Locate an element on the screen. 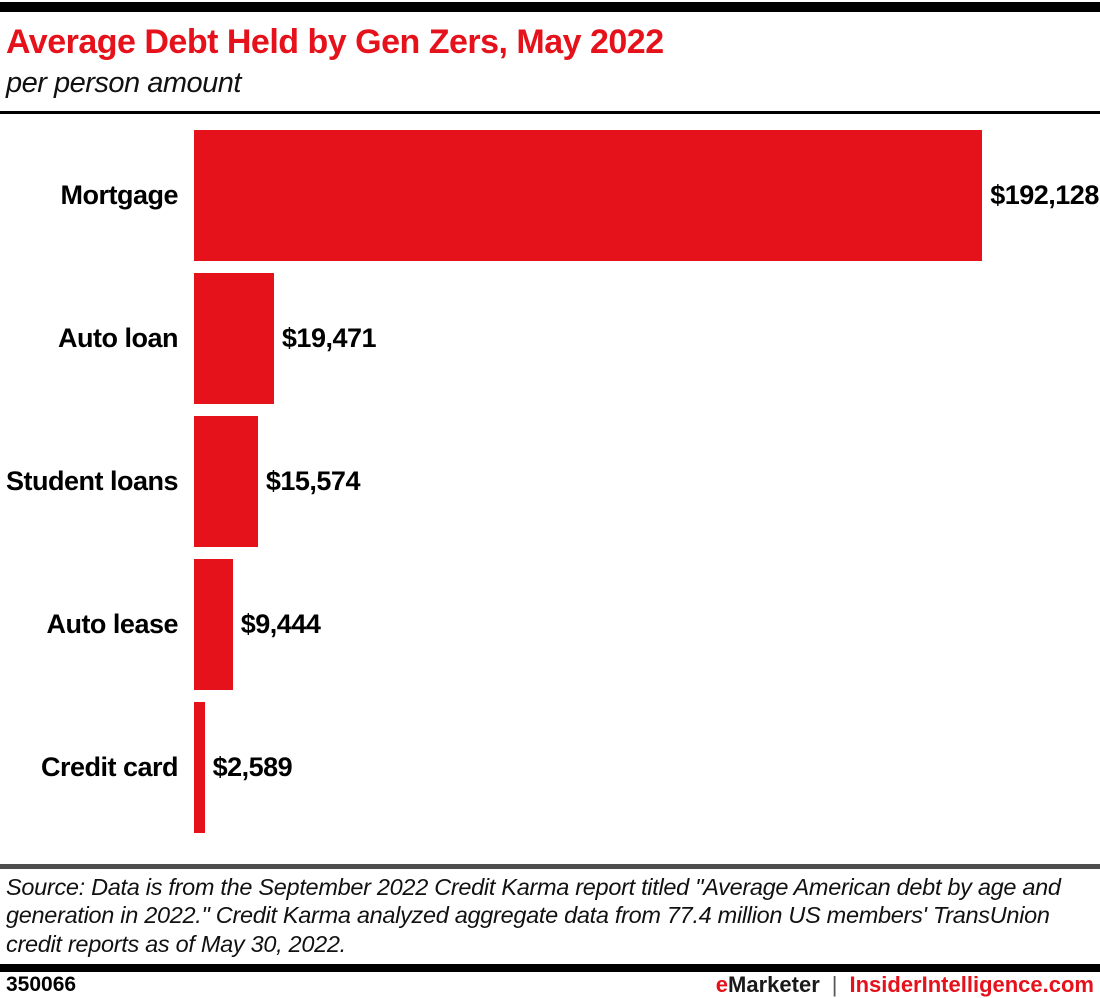  header-rule is located at coordinates (550, 112).